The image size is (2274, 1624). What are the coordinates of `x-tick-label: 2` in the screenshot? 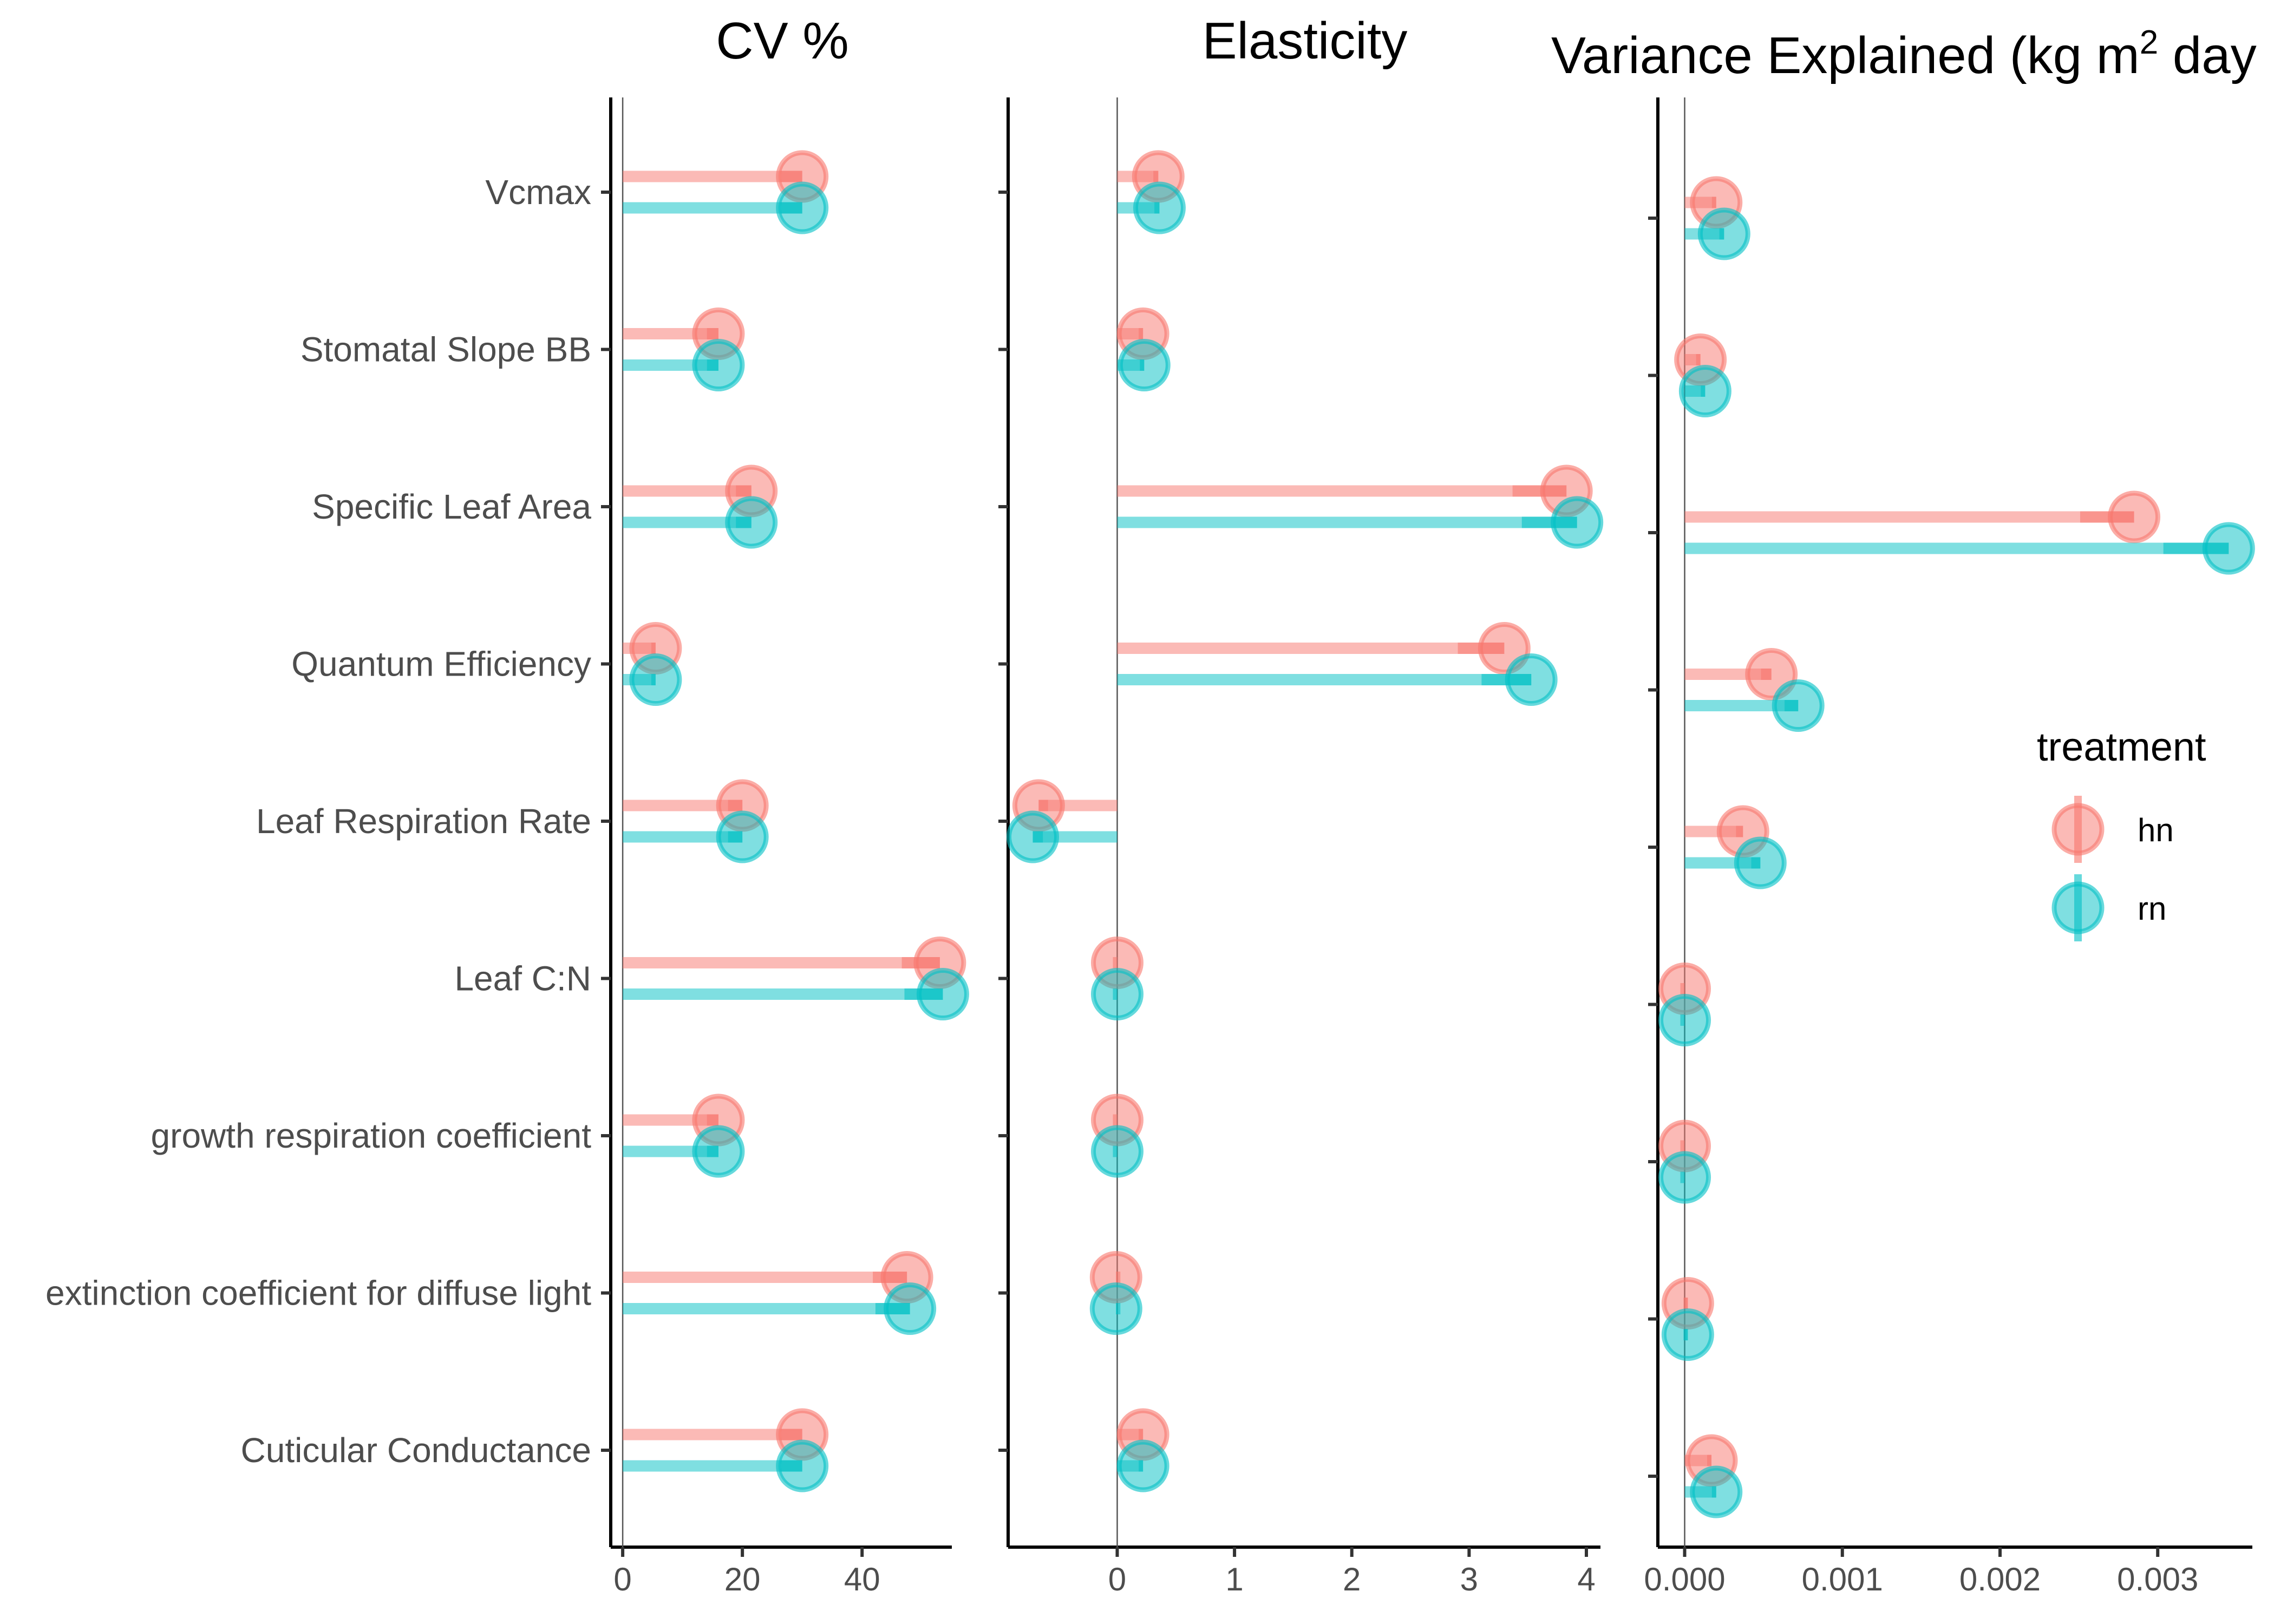 It's located at (1352, 1579).